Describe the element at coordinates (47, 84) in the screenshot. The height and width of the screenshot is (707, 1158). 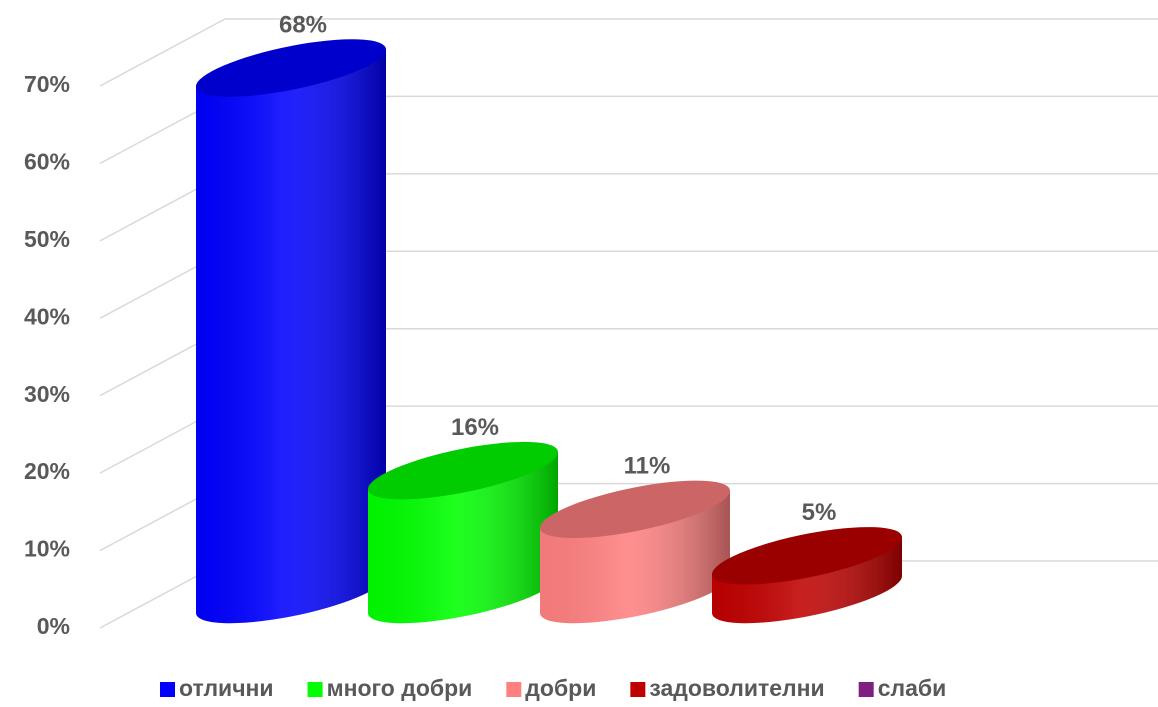
I see `y-tick-label: 70%` at that location.